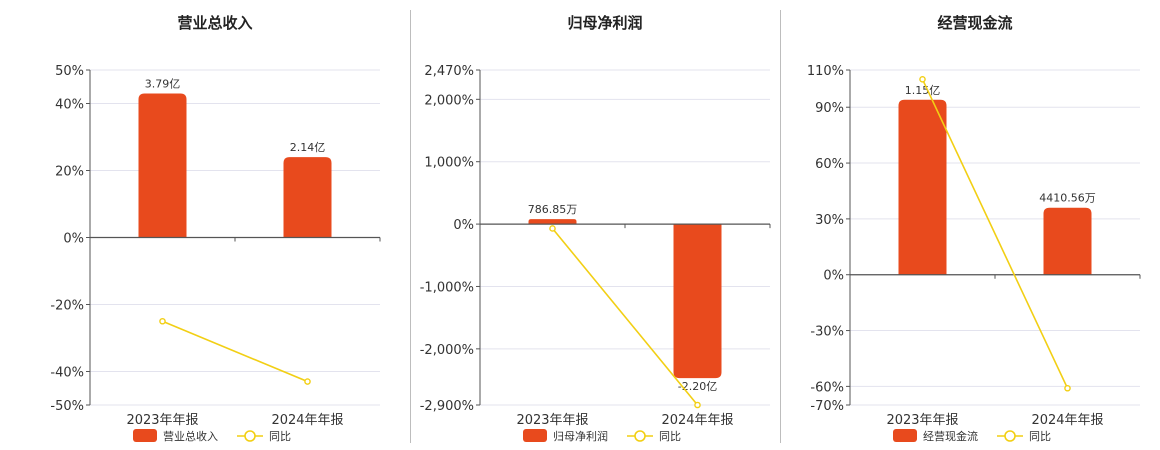  I want to click on y-tick-label: -2,900%, so click(447, 406).